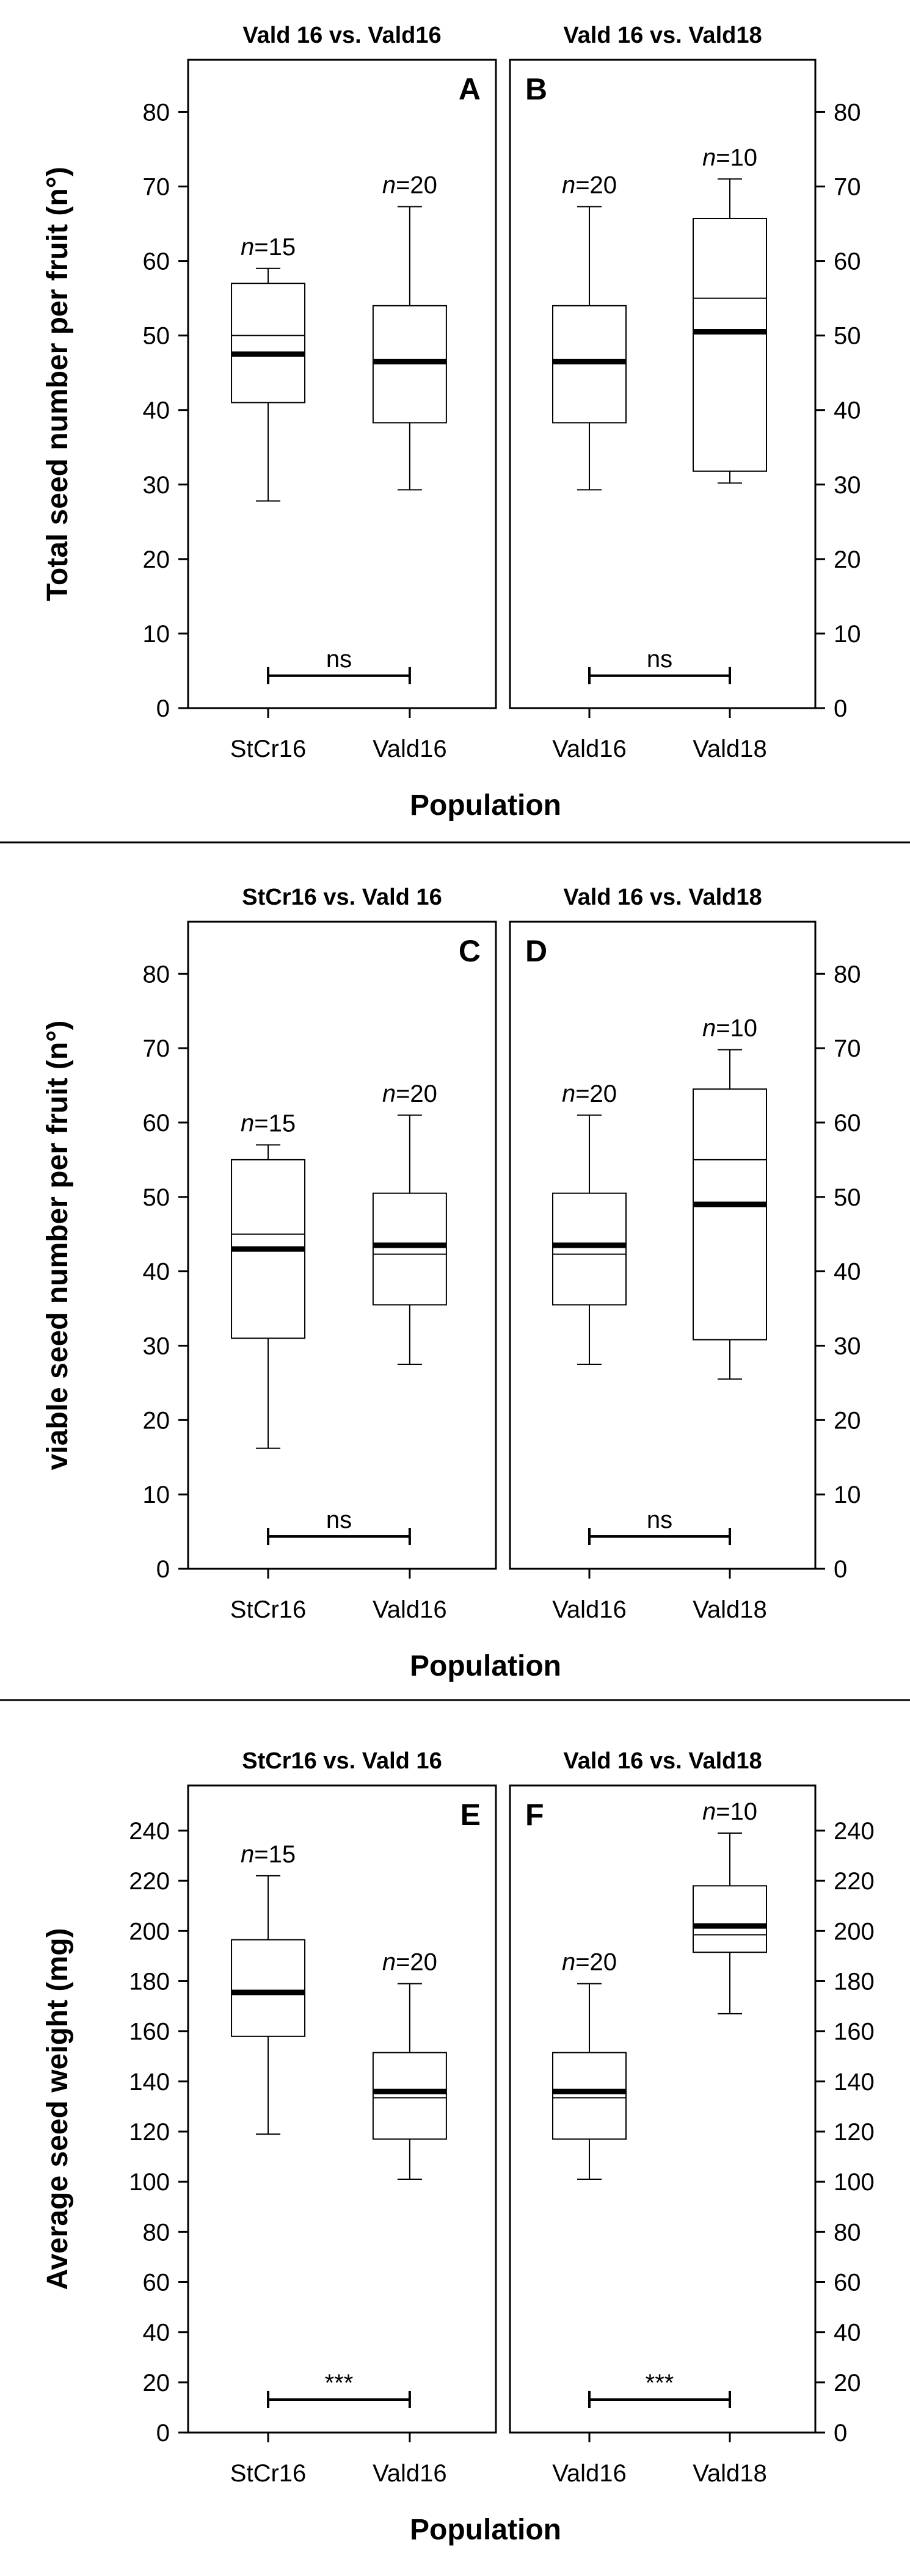  Describe the element at coordinates (341, 35) in the screenshot. I see `panel-title: Vald 16 vs. Vald16` at that location.